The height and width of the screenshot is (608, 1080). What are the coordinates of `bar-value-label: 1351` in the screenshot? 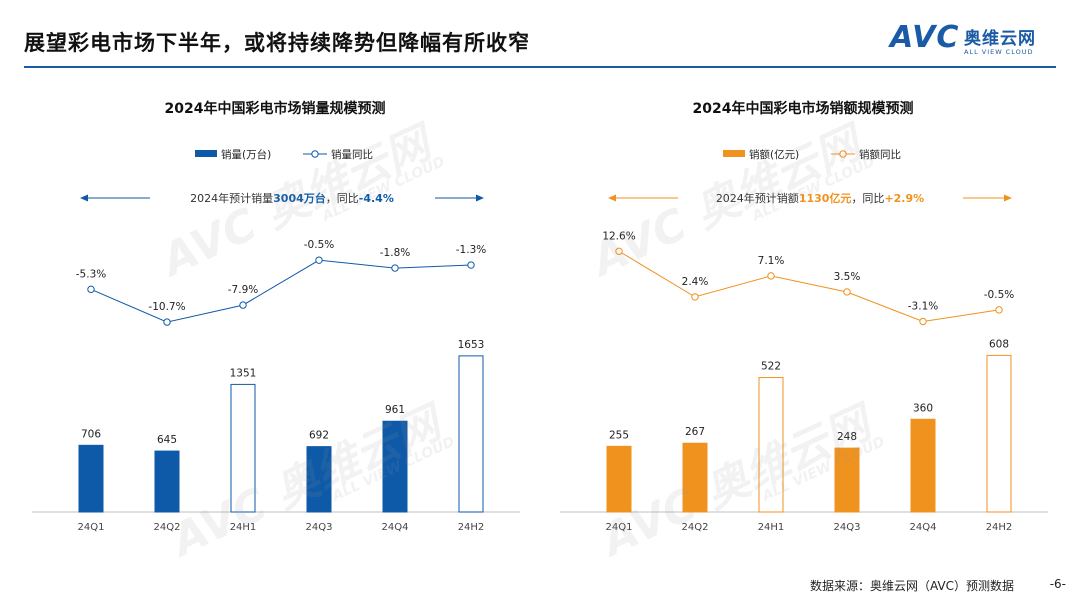 It's located at (243, 373).